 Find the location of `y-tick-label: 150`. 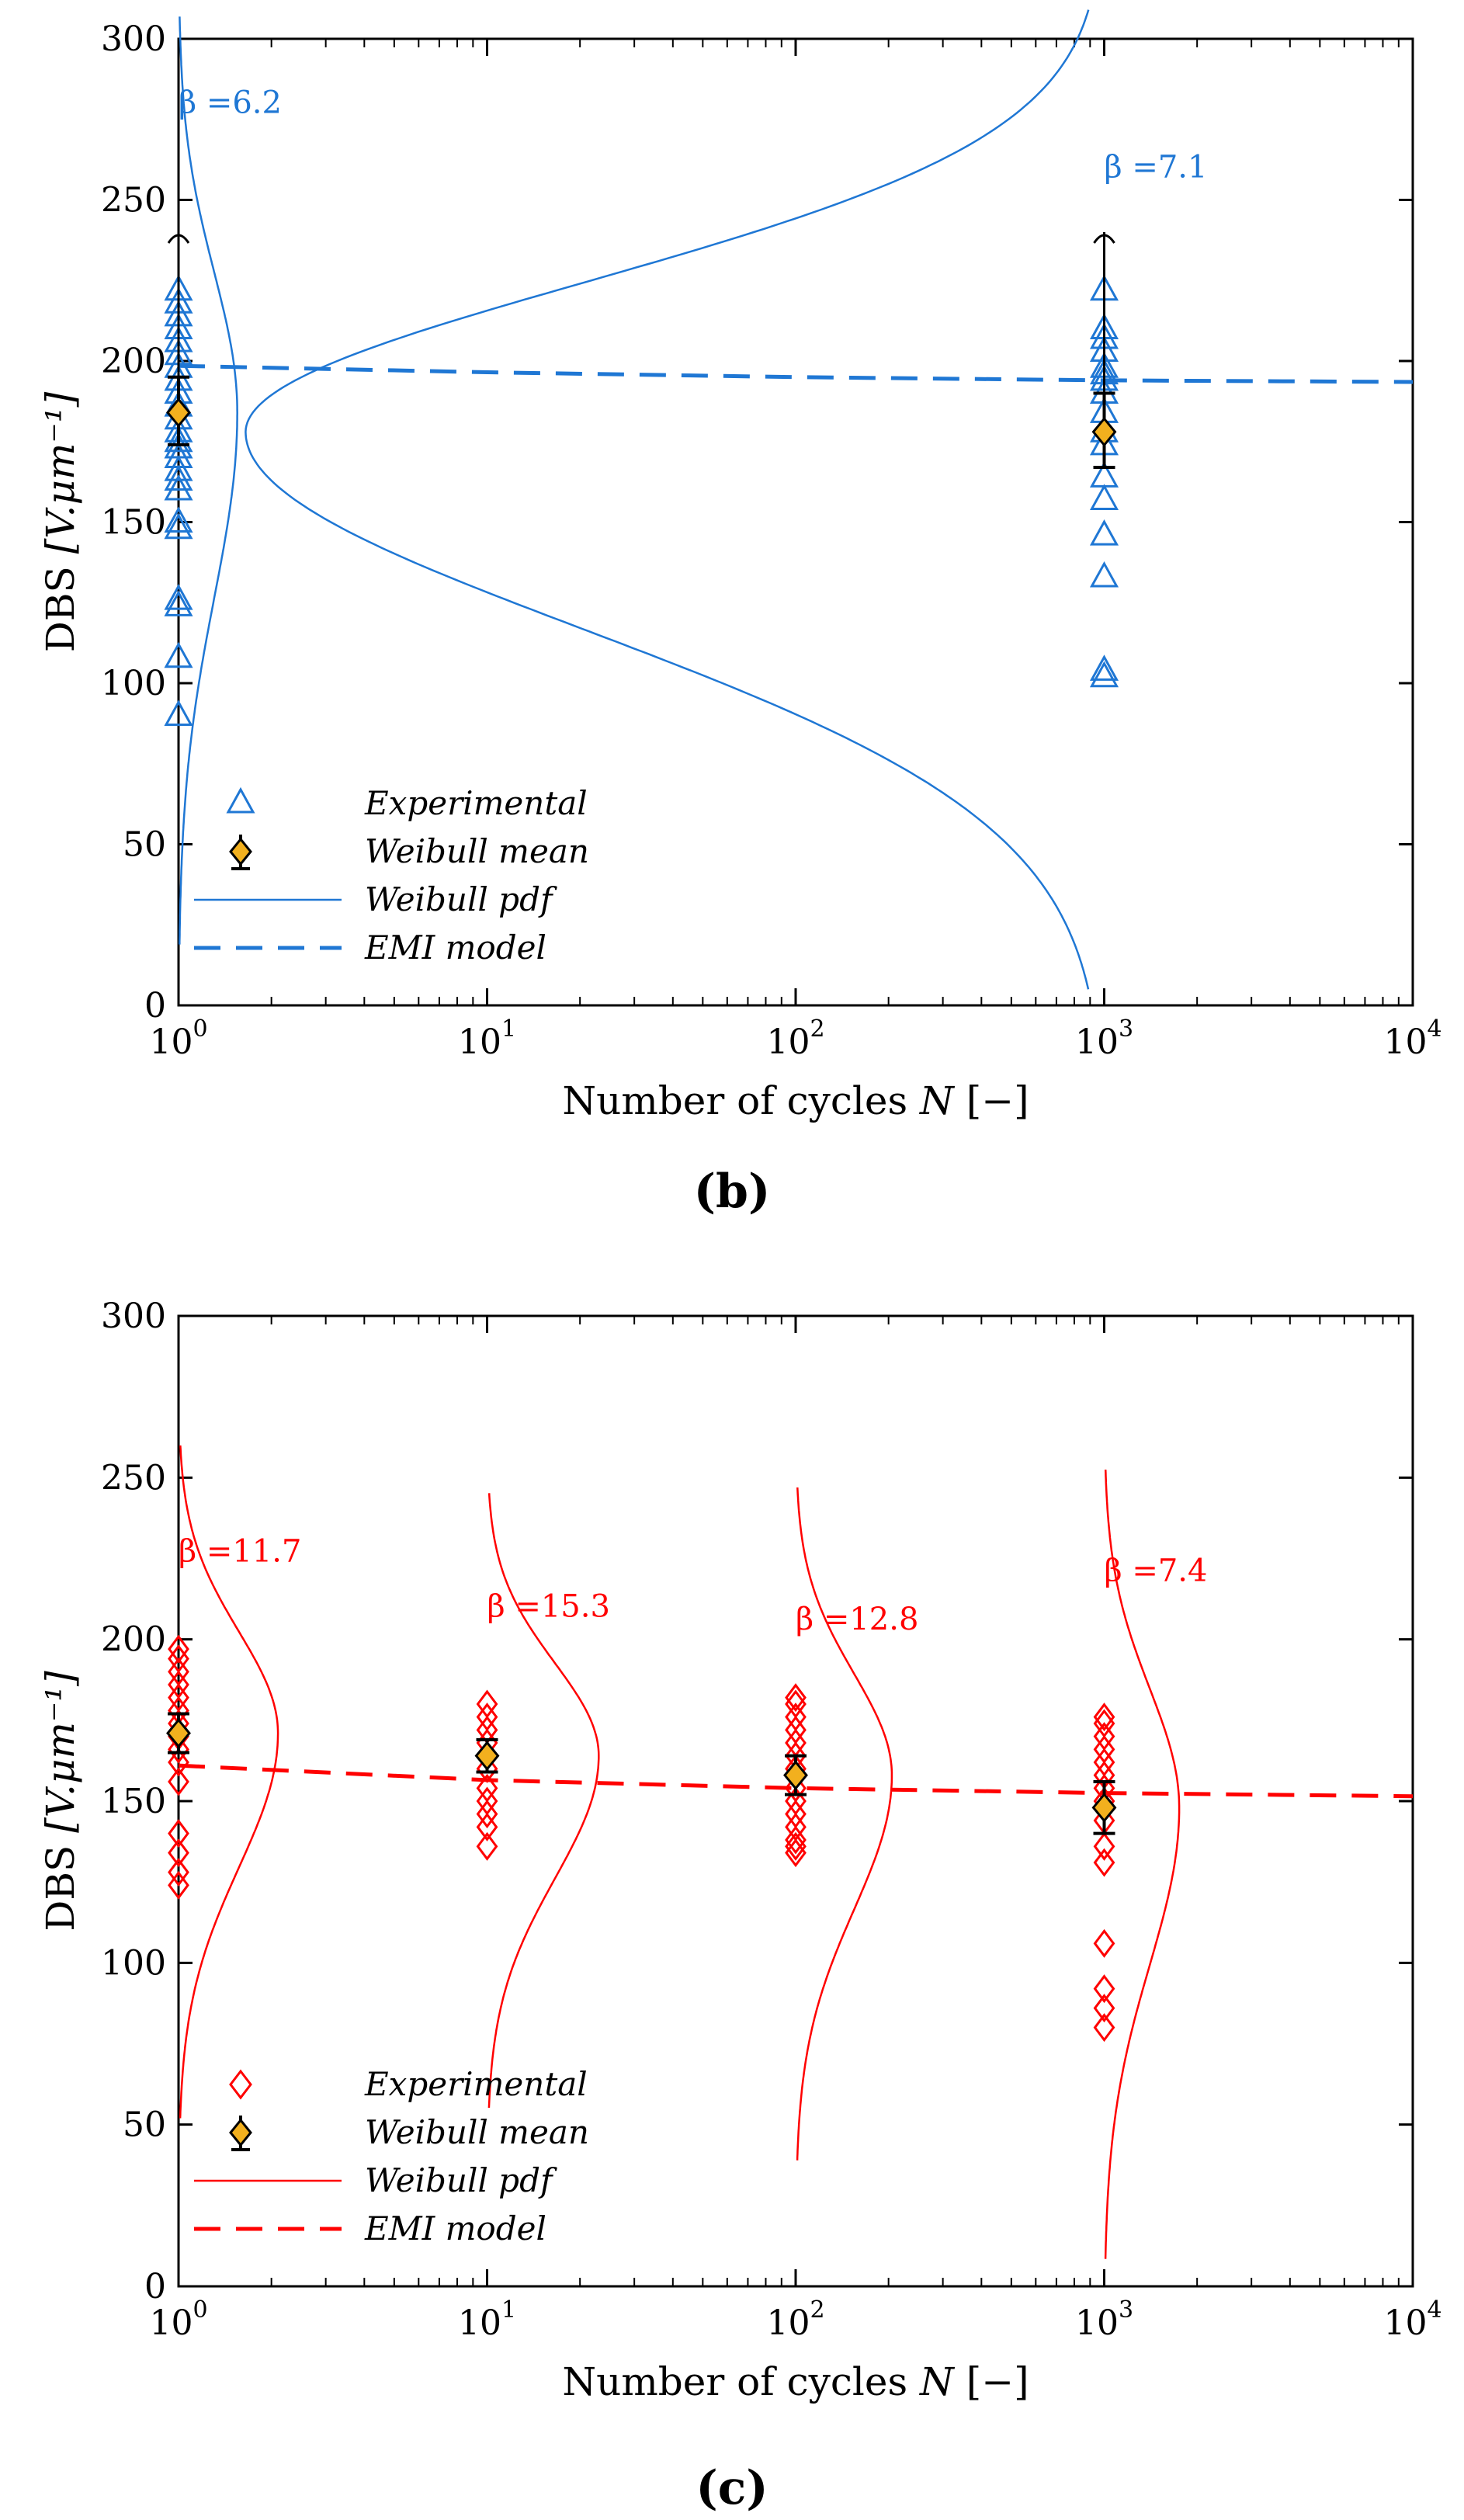

y-tick-label: 150 is located at coordinates (134, 523).